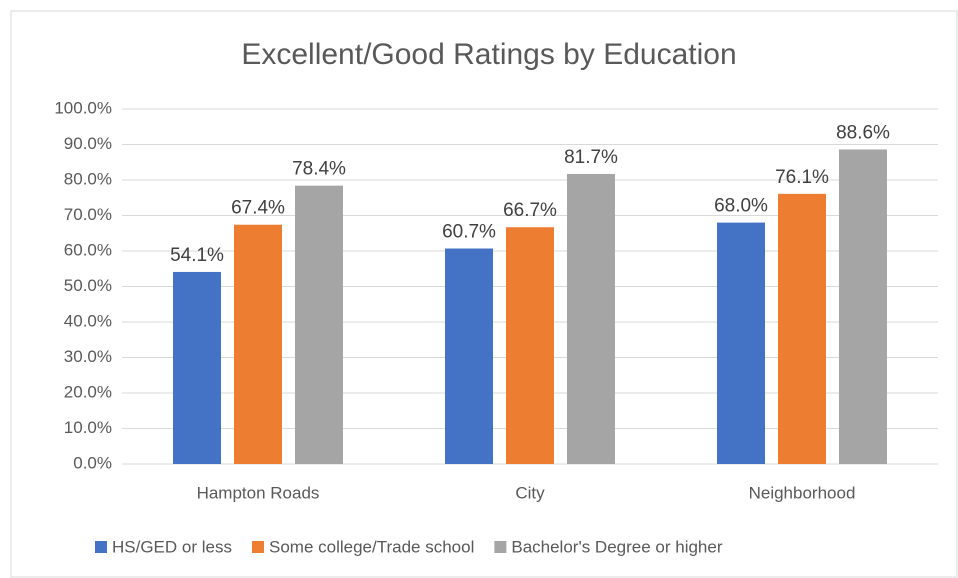  I want to click on y-tick-label: 70.0%, so click(88, 214).